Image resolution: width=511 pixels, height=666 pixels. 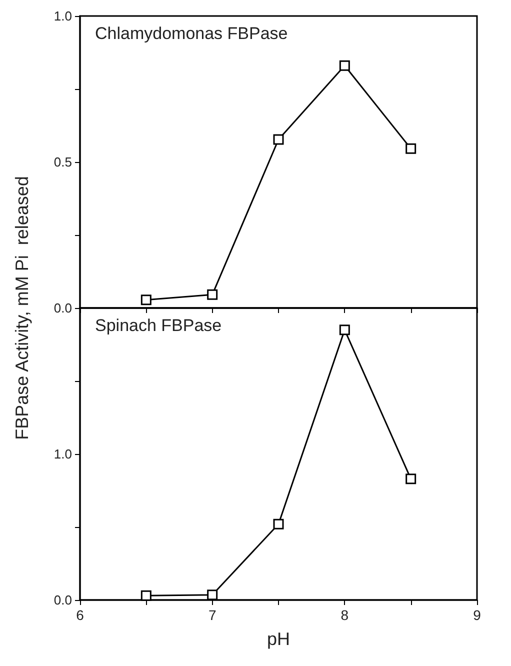 I want to click on x-axis-title: pH, so click(x=278, y=639).